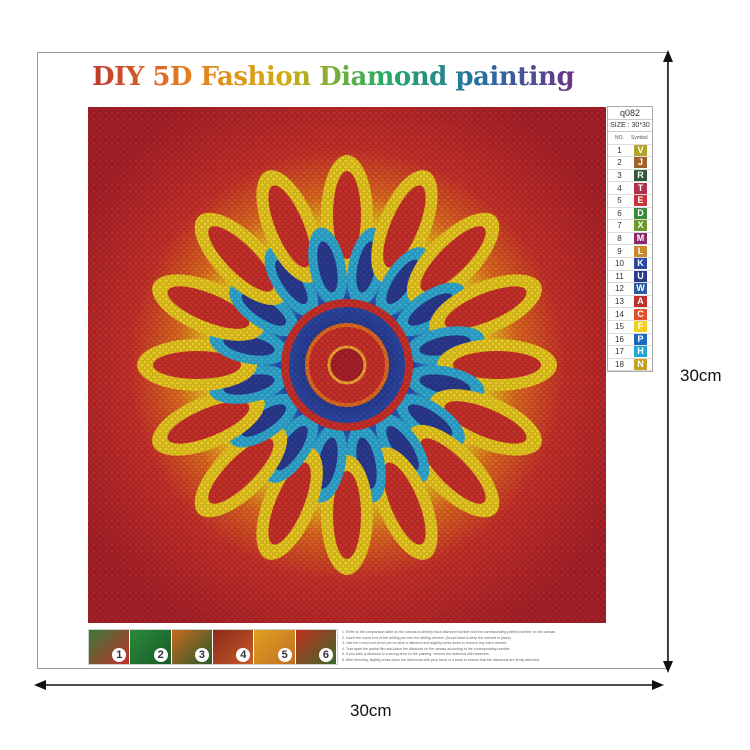  What do you see at coordinates (619, 201) in the screenshot?
I see `legend-number: 5` at bounding box center [619, 201].